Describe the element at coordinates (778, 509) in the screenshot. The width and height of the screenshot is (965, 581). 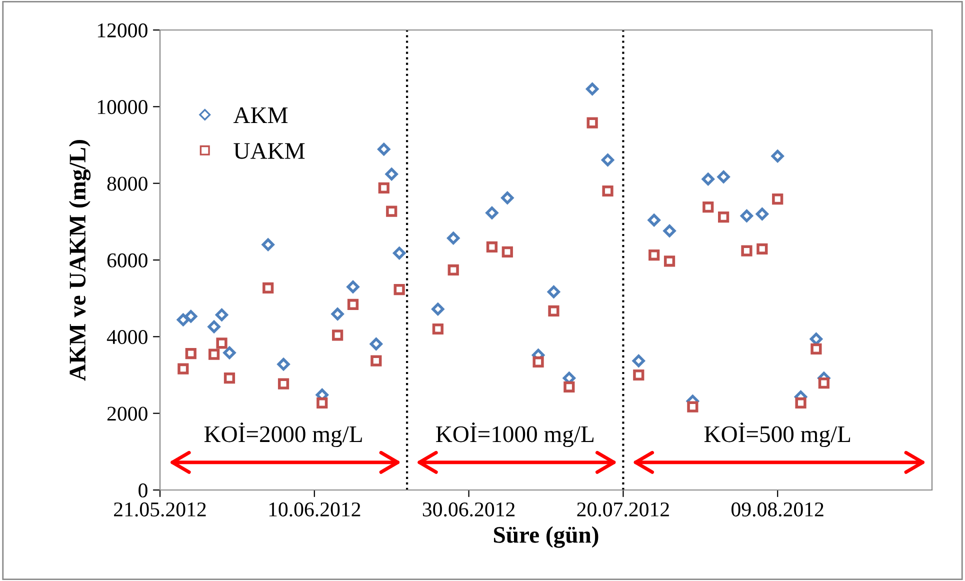
I see `x-tick-label: 09.08.2012` at that location.